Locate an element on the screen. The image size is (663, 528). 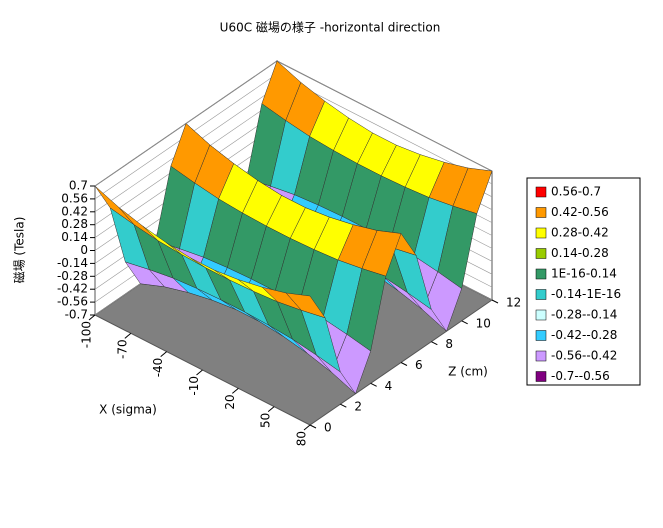
chart-title: U60C 磁場の様子 -horizontal direction is located at coordinates (330, 27).